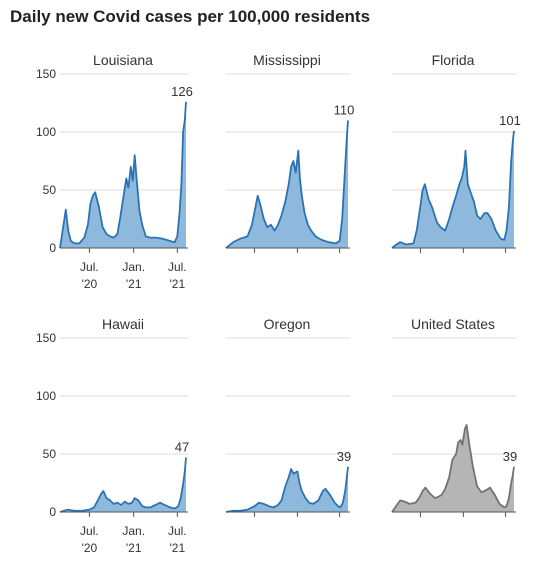  What do you see at coordinates (123, 60) in the screenshot?
I see `panel-title: Louisiana` at bounding box center [123, 60].